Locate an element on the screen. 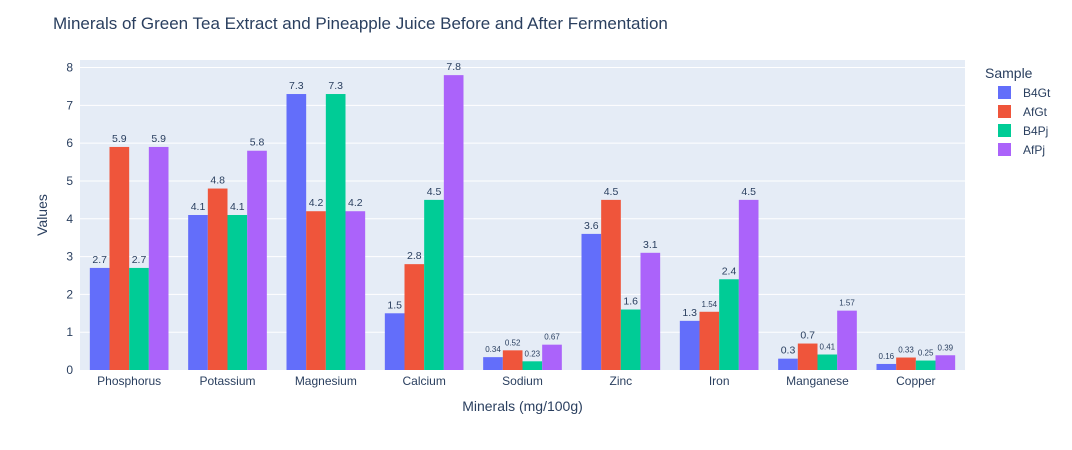 This screenshot has height=450, width=1072. y-axis-title: Values is located at coordinates (42, 215).